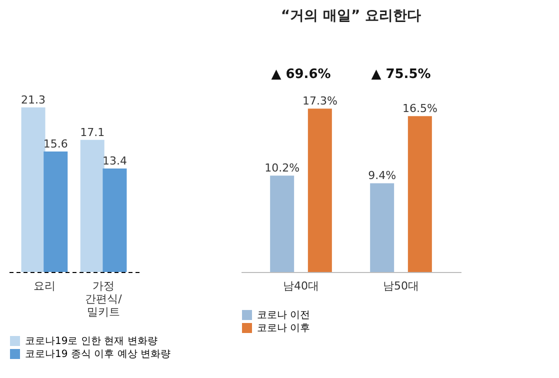 The height and width of the screenshot is (378, 559). Describe the element at coordinates (114, 161) in the screenshot. I see `data-label: 13.4` at that location.